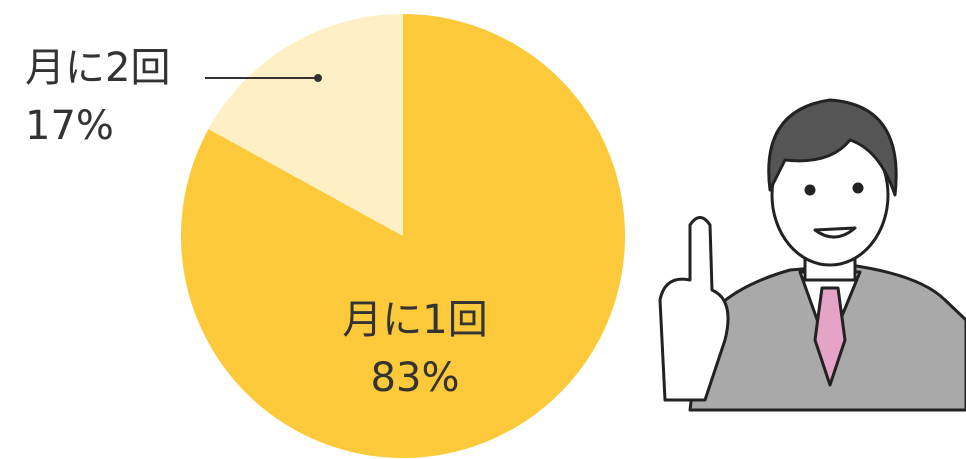 The height and width of the screenshot is (459, 966). I want to click on pie-slice, so click(305, 125).